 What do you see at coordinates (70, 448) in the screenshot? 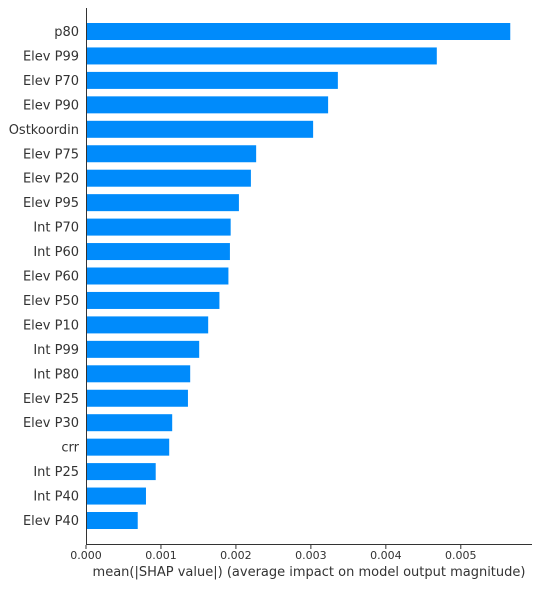
I see `category-label: crr` at bounding box center [70, 448].